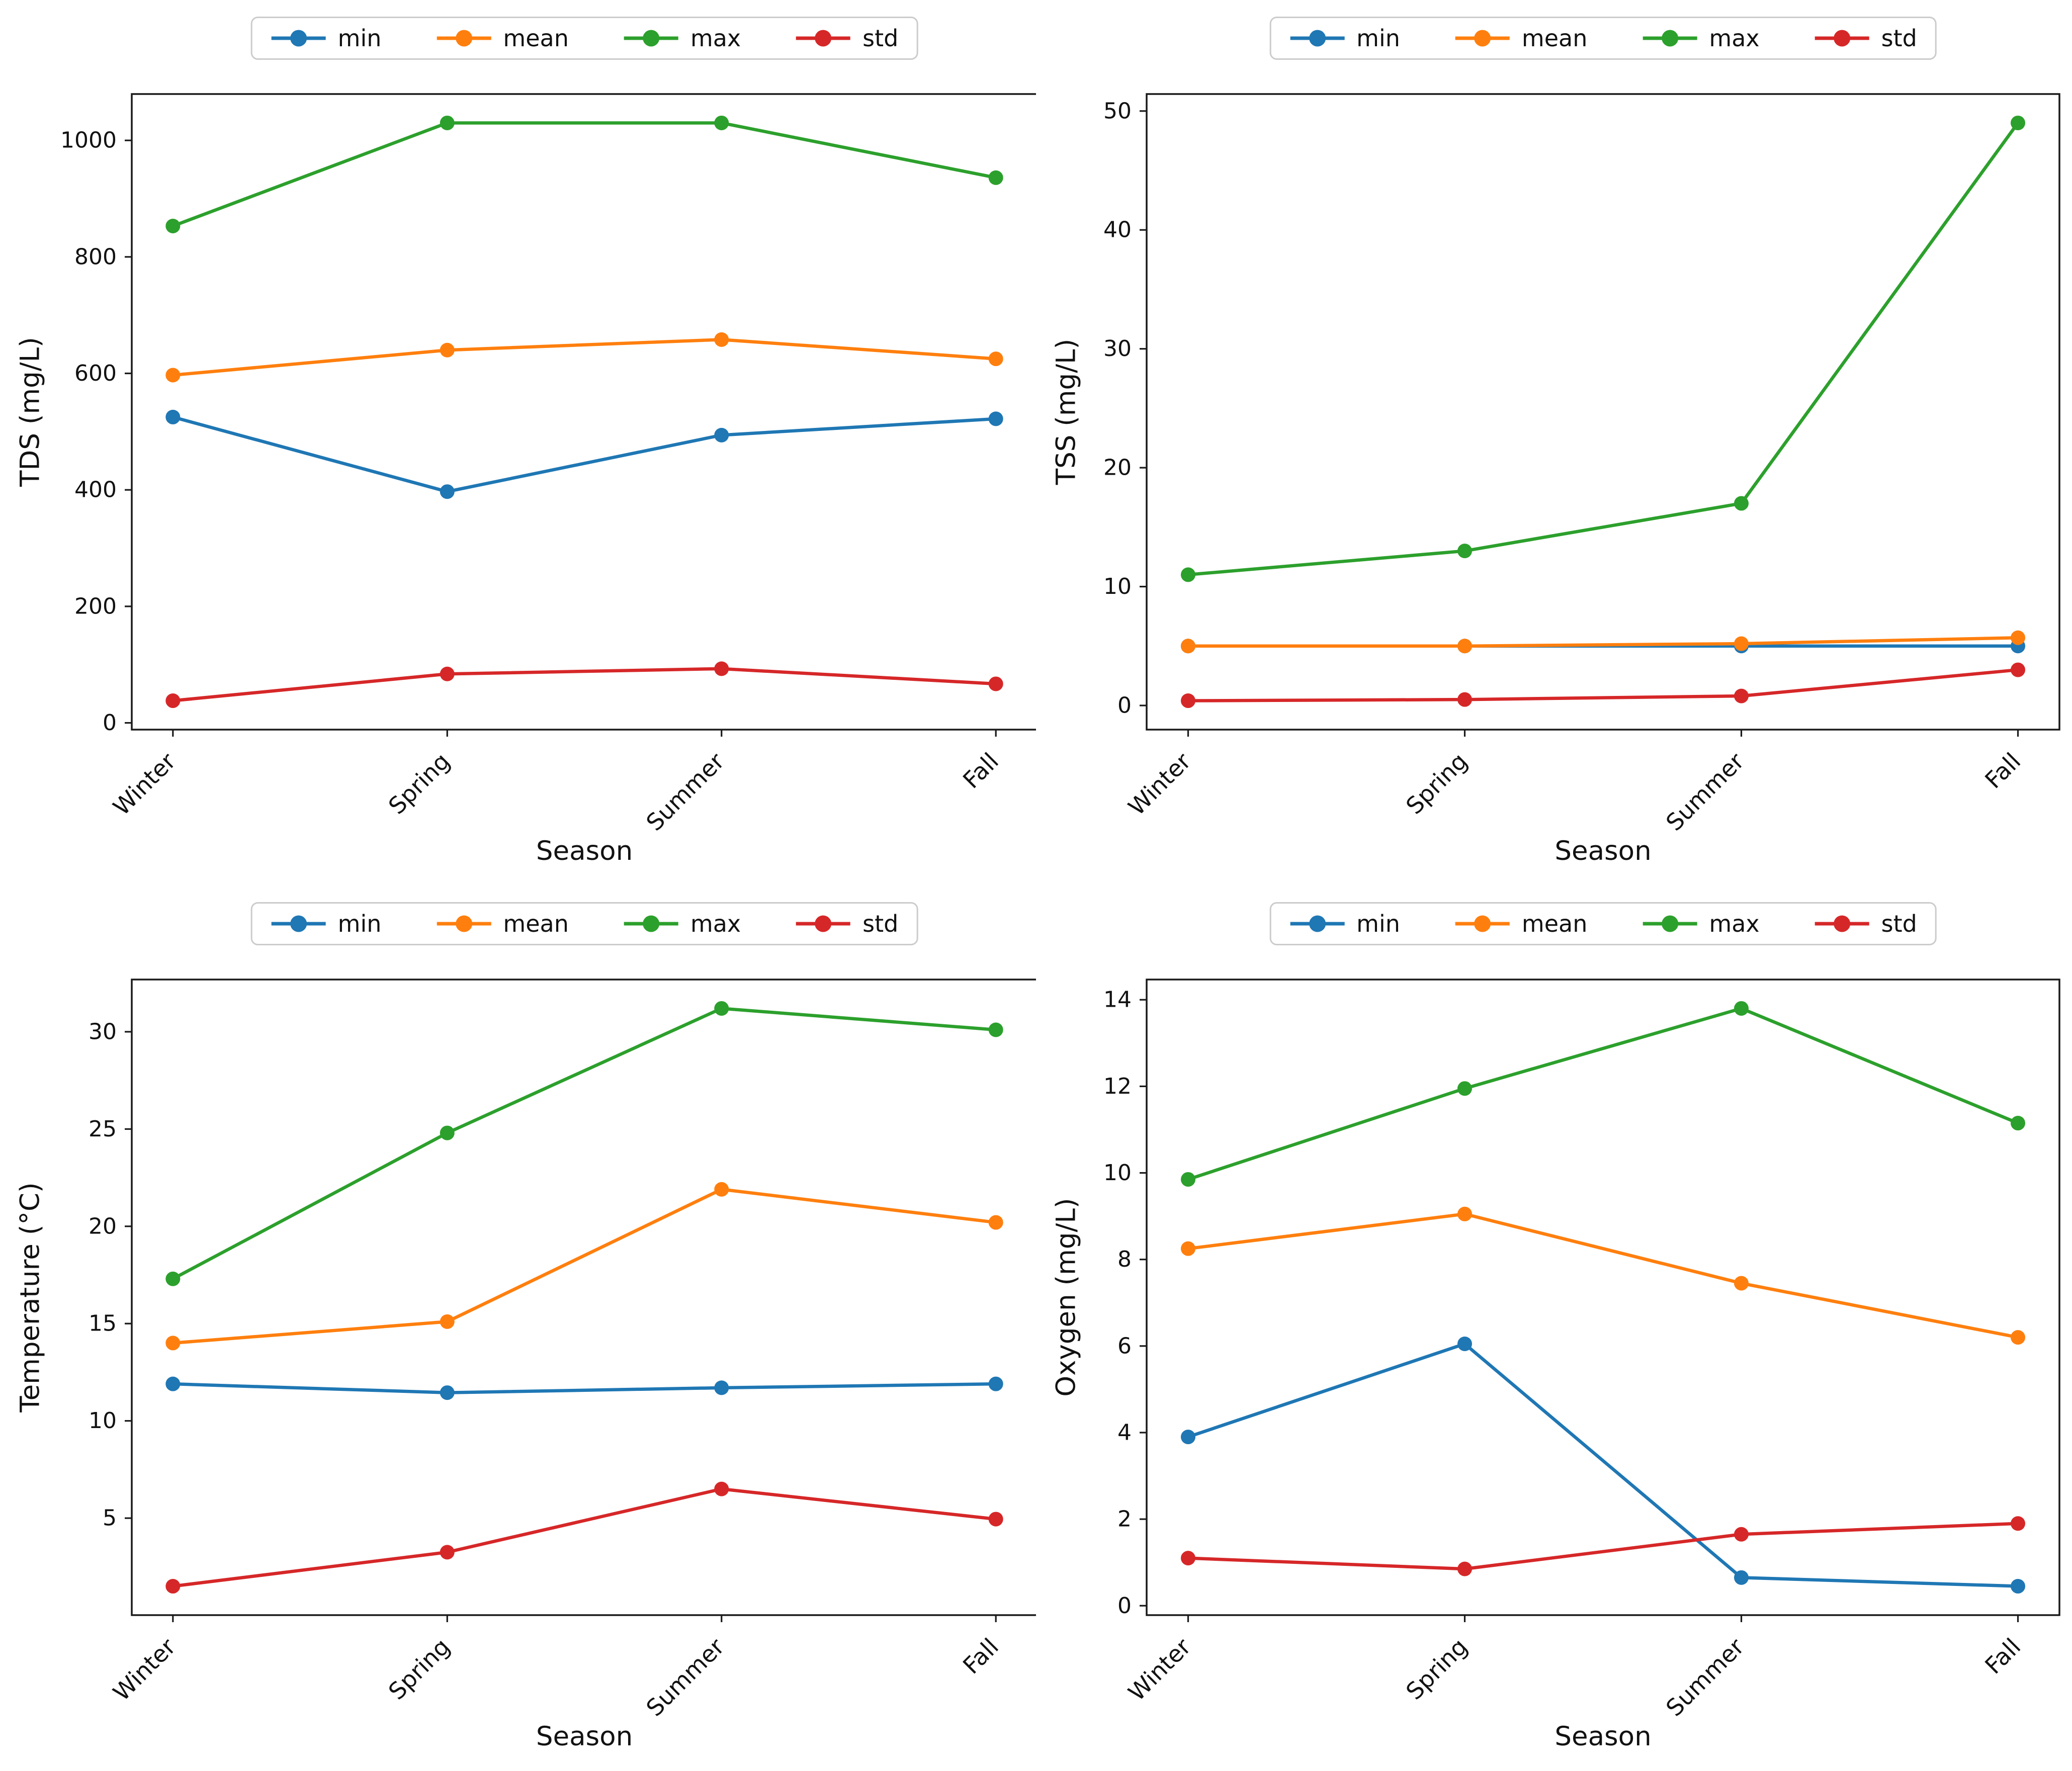  Describe the element at coordinates (103, 1129) in the screenshot. I see `y-tick-label: 25` at that location.